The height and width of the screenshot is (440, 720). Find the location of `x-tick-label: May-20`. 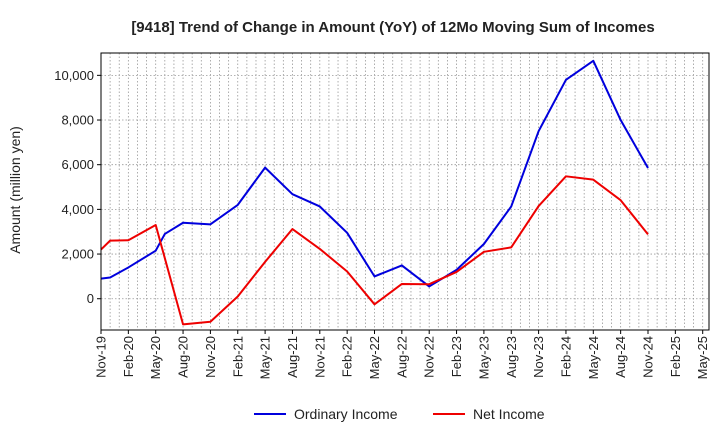

x-tick-label: May-20 is located at coordinates (155, 357).